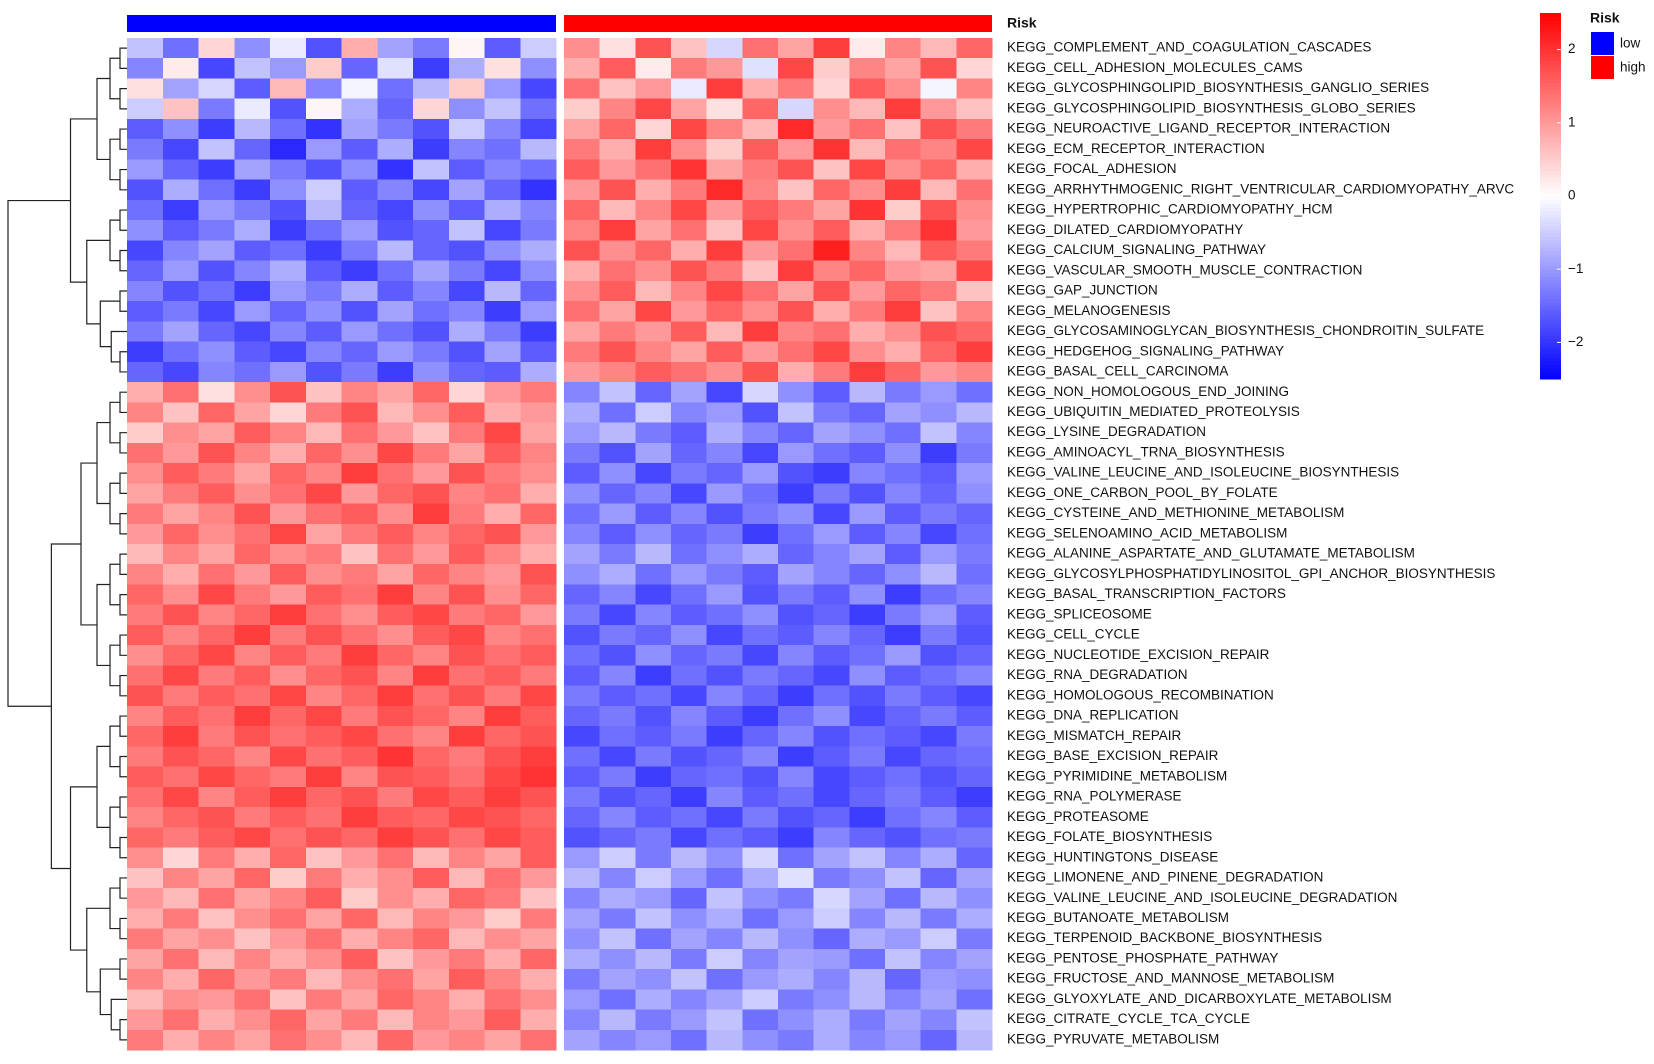 This screenshot has width=1654, height=1064. Describe the element at coordinates (778, 23) in the screenshot. I see `annotation-bar` at that location.